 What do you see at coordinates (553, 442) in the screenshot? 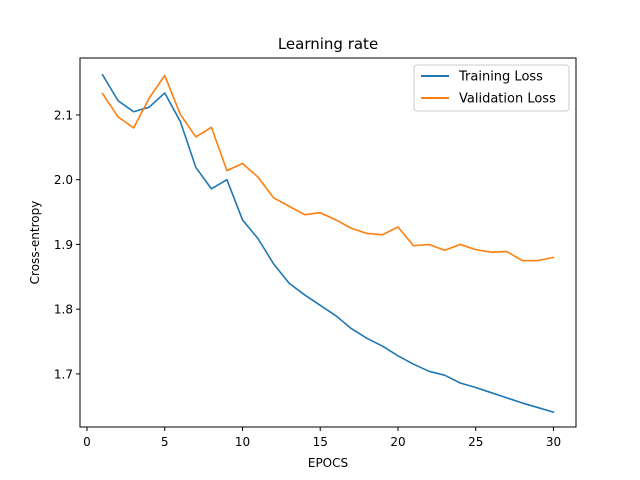
I see `x-tick-label: 30` at bounding box center [553, 442].